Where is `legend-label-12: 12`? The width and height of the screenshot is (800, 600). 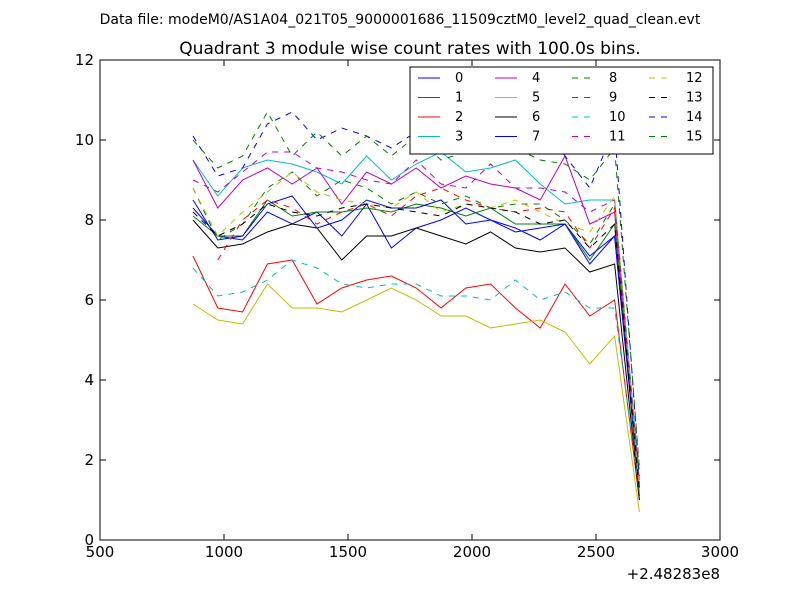
legend-label-12: 12 is located at coordinates (694, 78).